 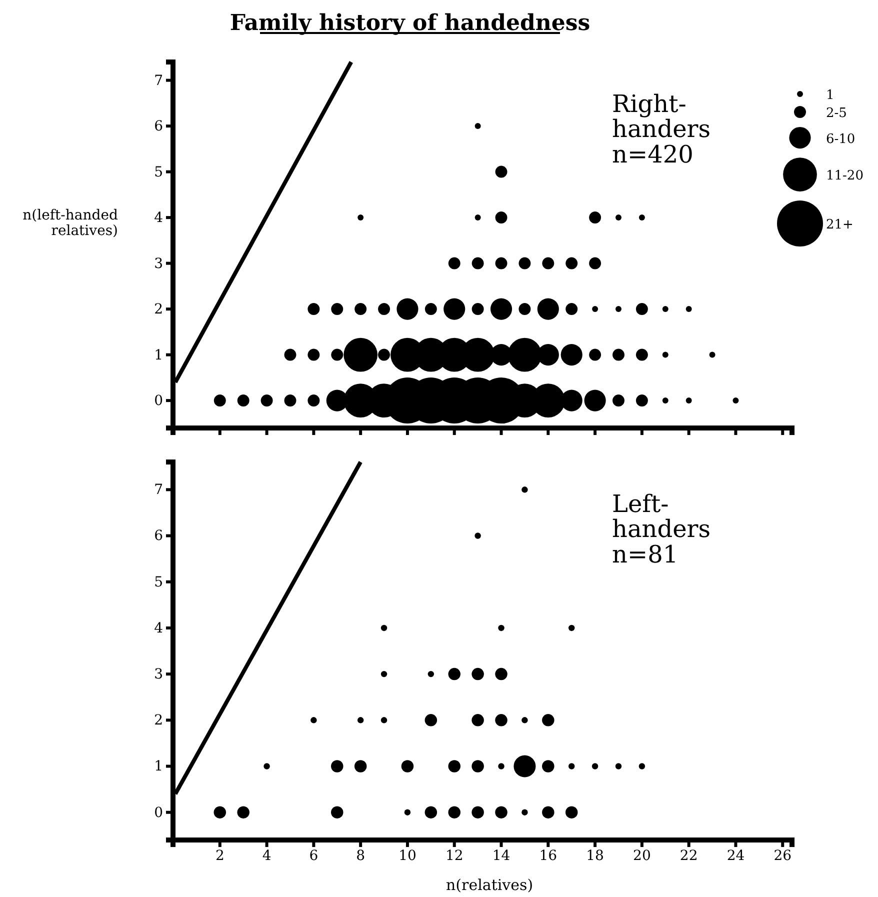 I want to click on x-tick-label: 20, so click(x=642, y=856).